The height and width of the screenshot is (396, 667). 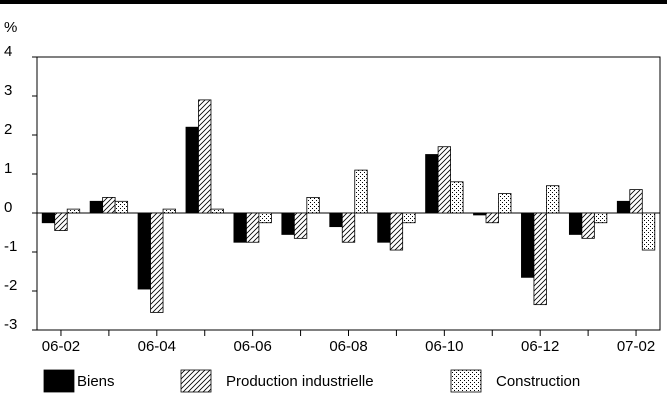 I want to click on legend-label: Production industrielle, so click(x=300, y=381).